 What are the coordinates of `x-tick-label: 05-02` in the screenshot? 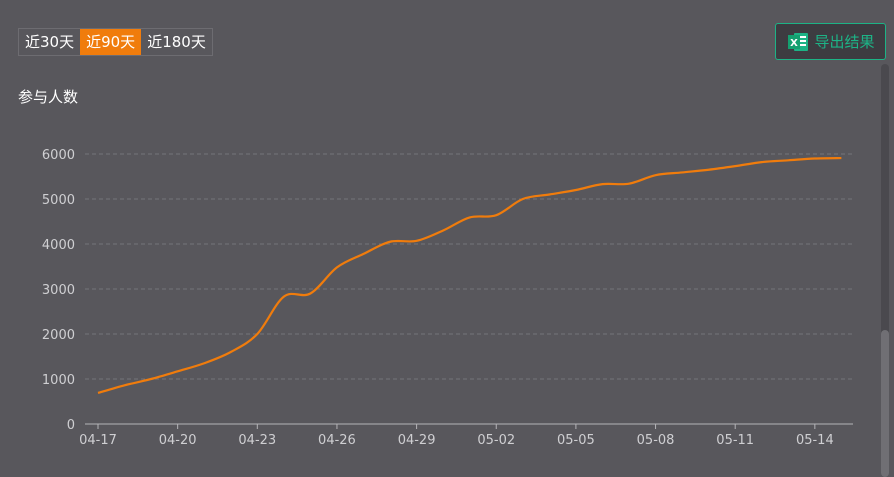 It's located at (496, 440).